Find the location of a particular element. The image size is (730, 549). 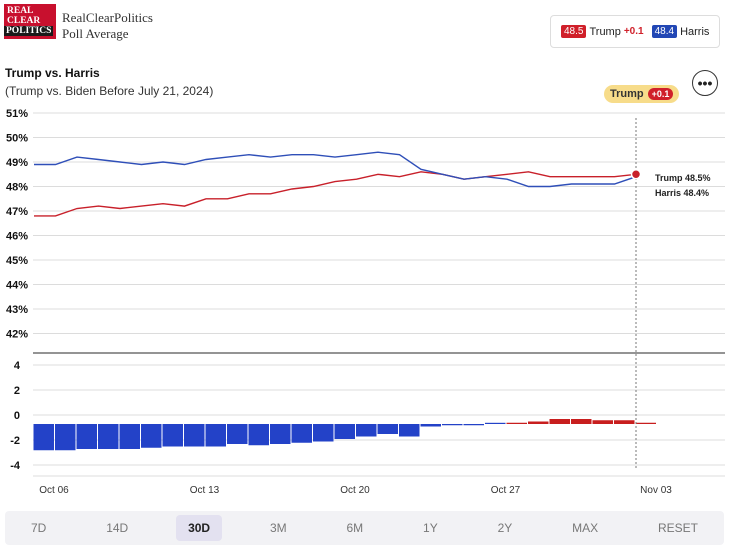

logo-line-1: REAL is located at coordinates (20, 11).